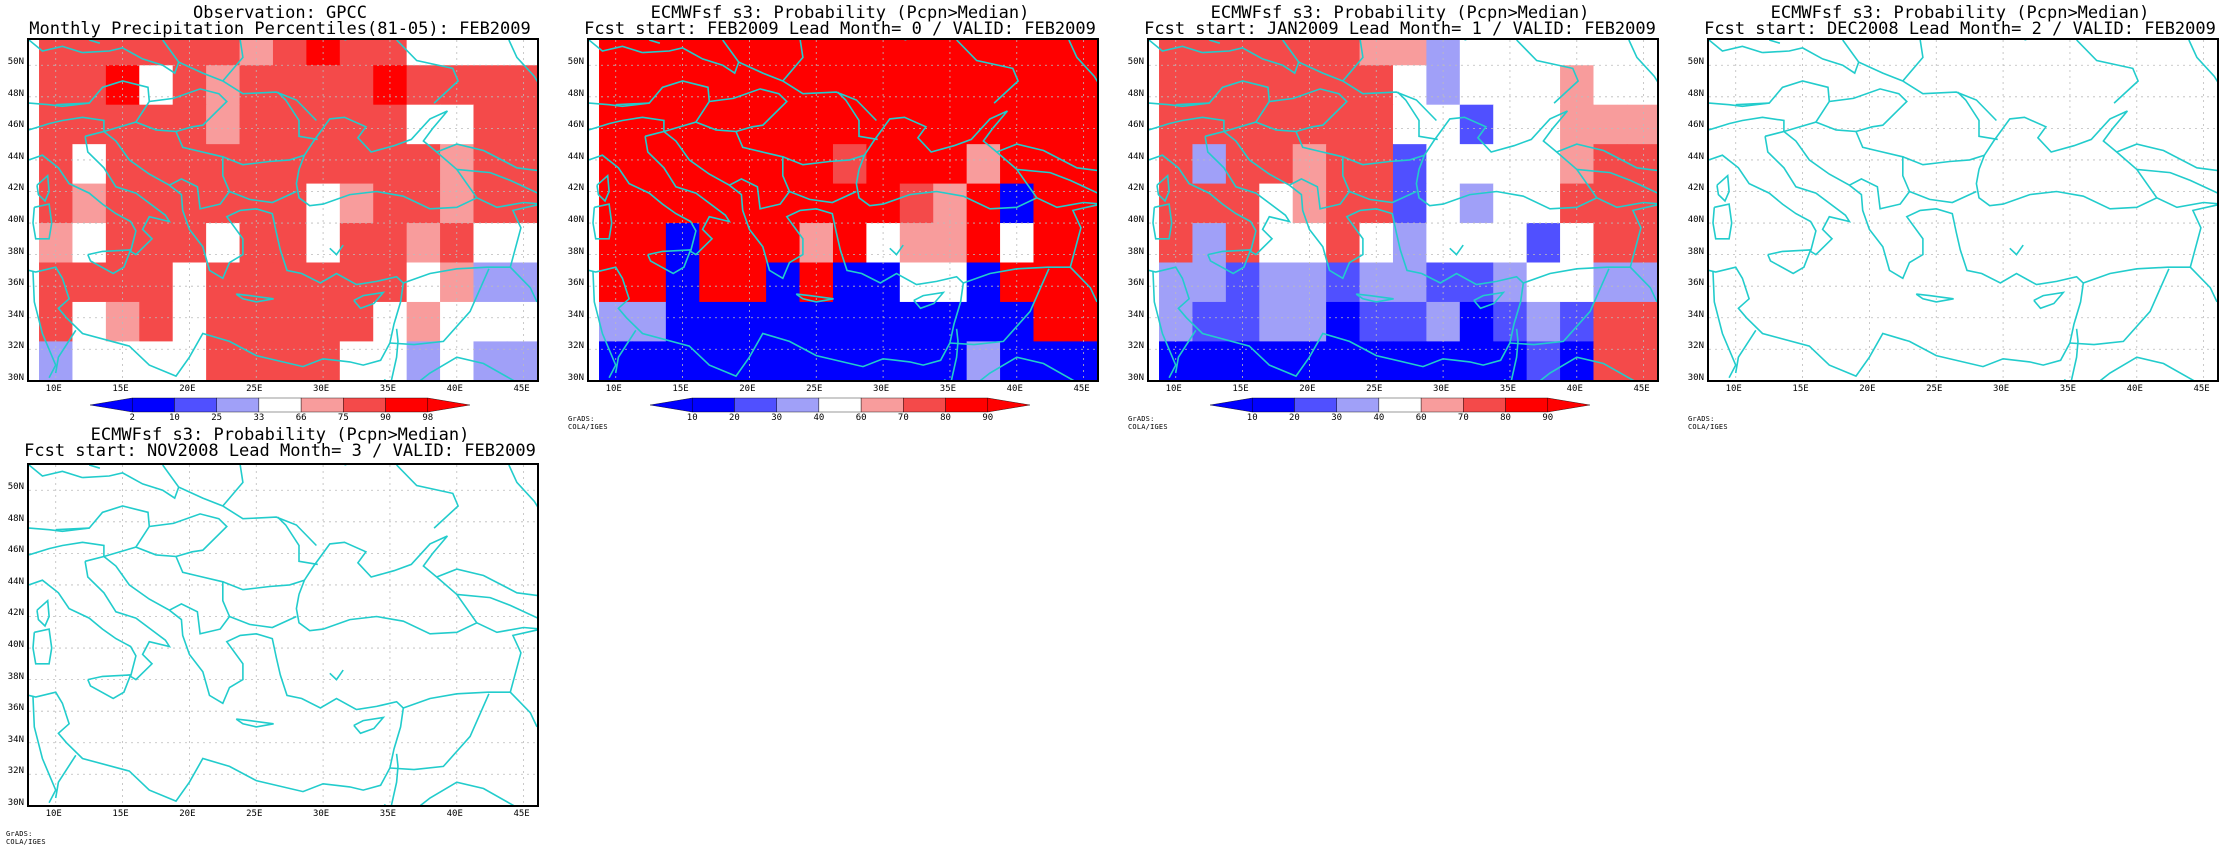 The height and width of the screenshot is (846, 2240). I want to click on lon-tick-label: 40E, so click(2134, 389).